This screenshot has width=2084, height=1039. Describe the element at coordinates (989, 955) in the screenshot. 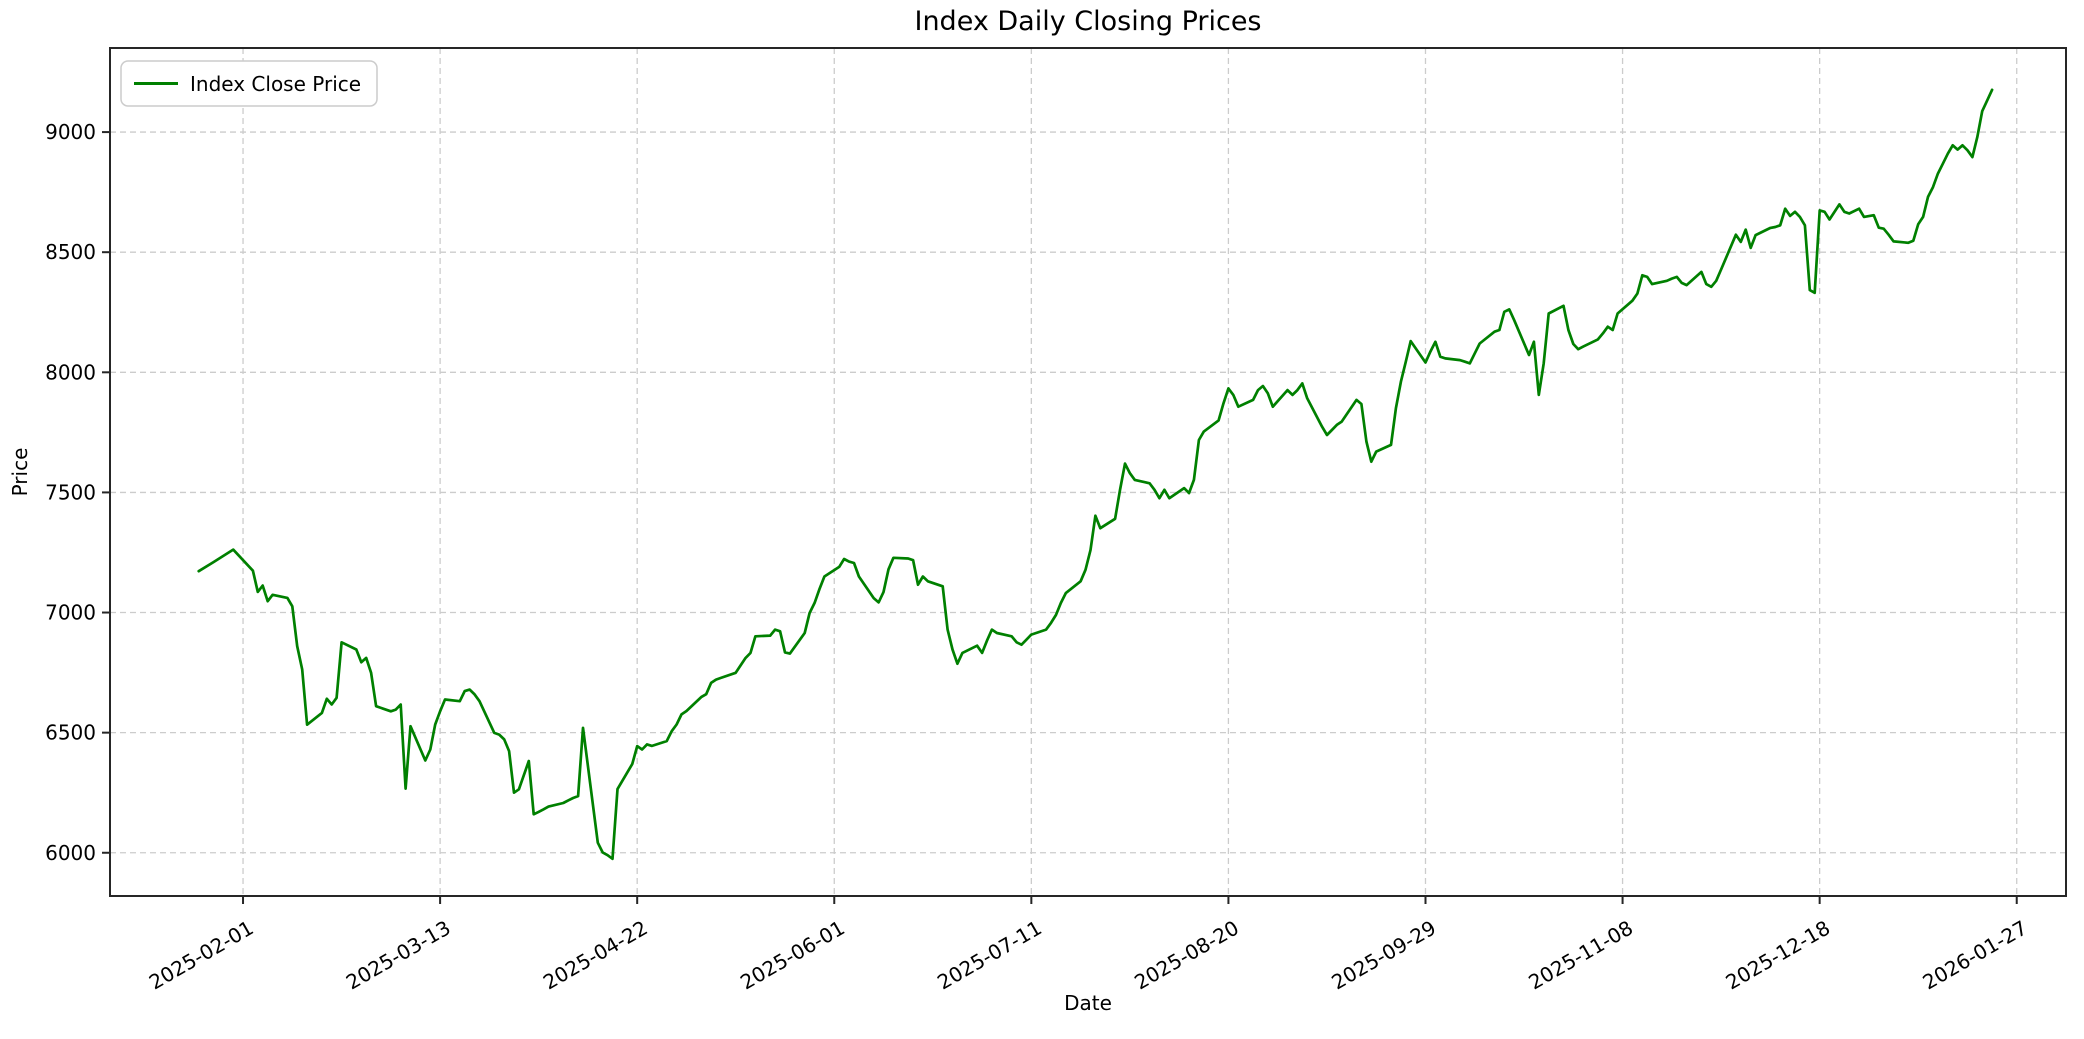

I see `x-tick-label: 2025-07-11` at that location.